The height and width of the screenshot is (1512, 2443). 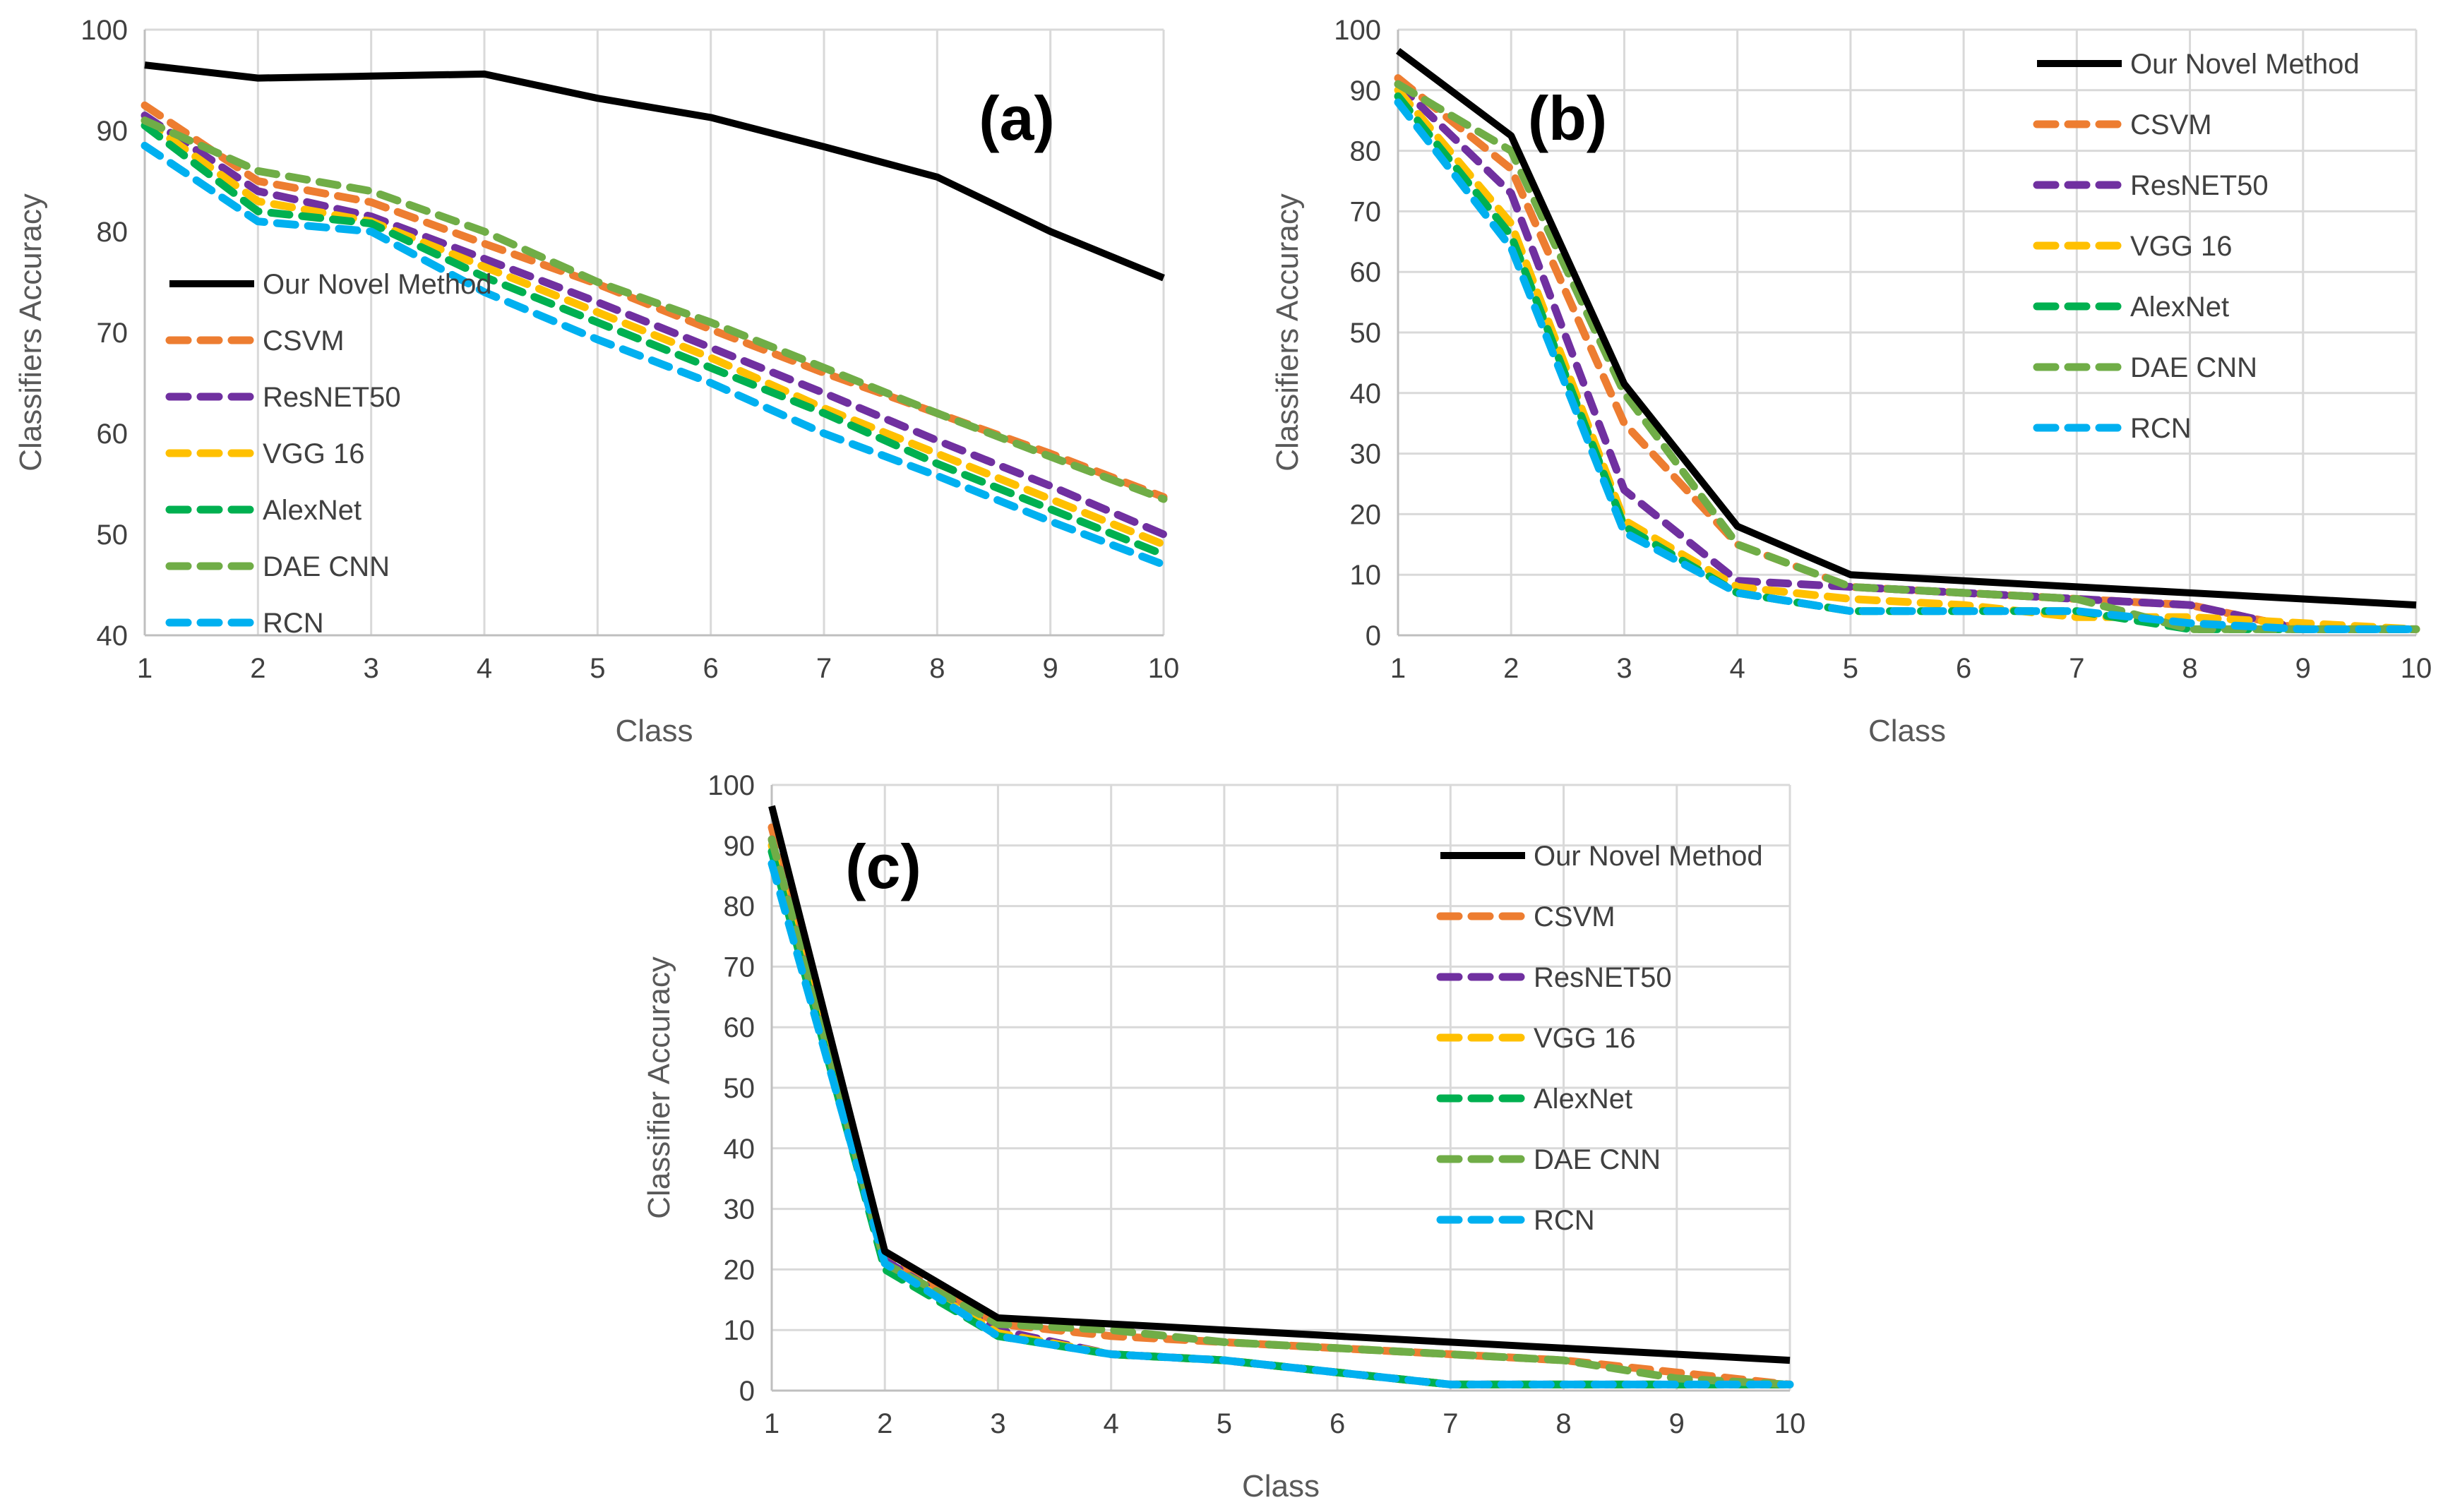 I want to click on series-line-dae-cnn, so click(x=654, y=310).